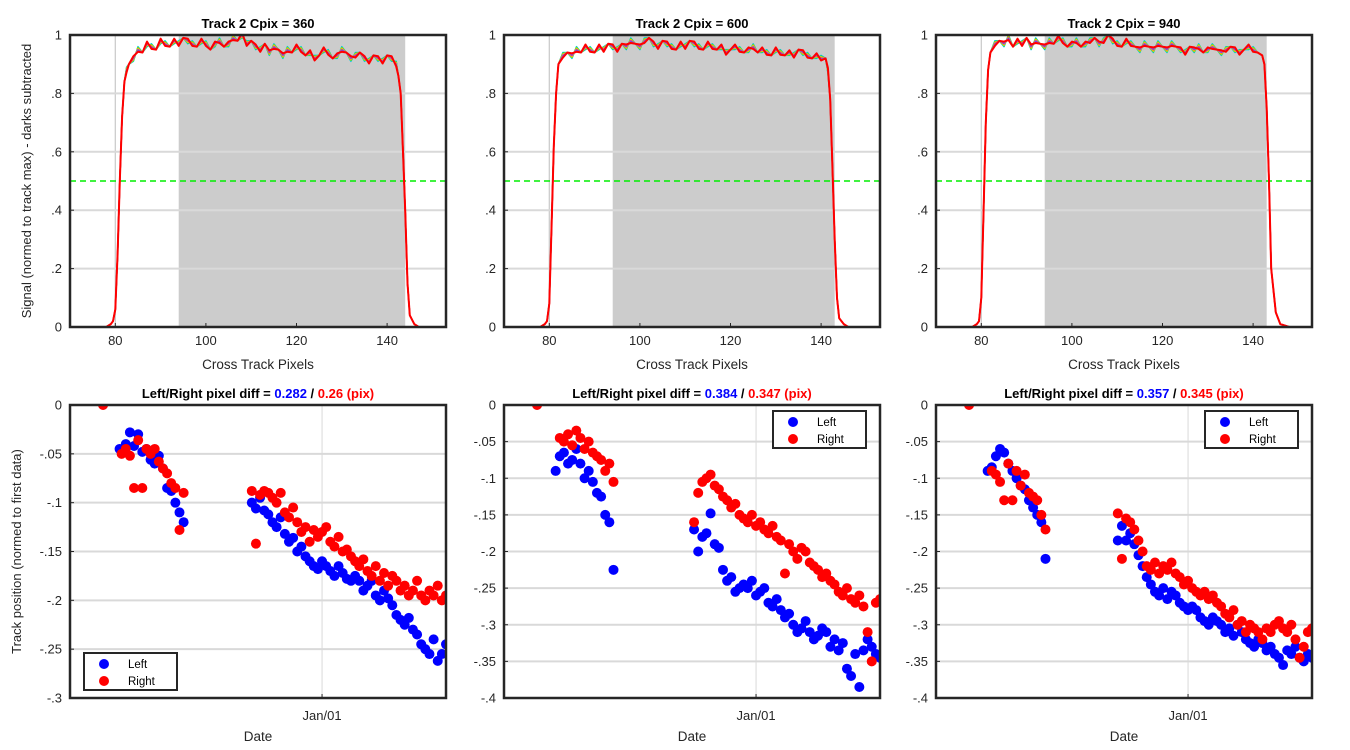 The width and height of the screenshot is (1350, 750). I want to click on y-tick-label: -.35, so click(917, 661).